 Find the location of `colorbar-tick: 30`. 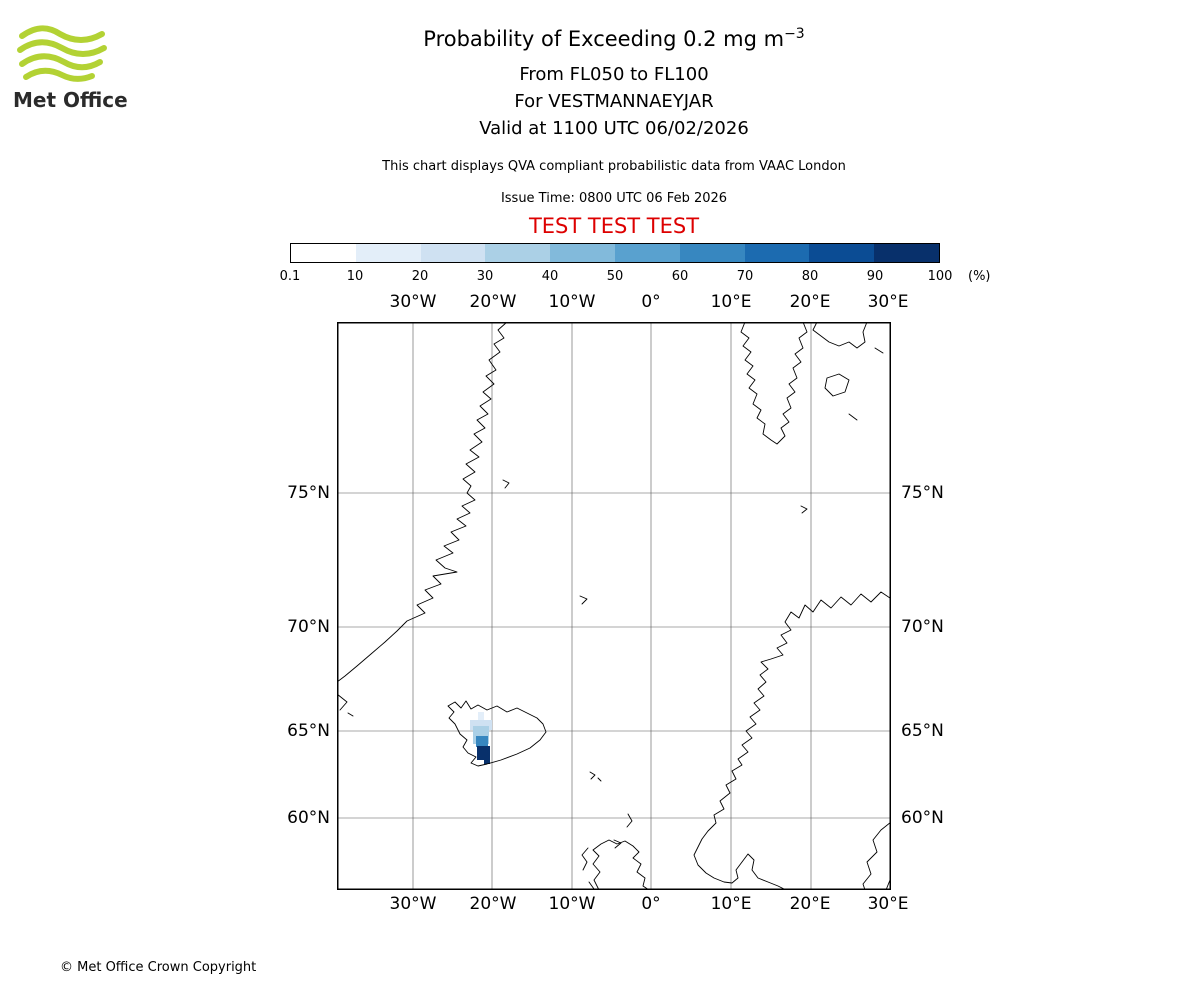

colorbar-tick: 30 is located at coordinates (485, 276).